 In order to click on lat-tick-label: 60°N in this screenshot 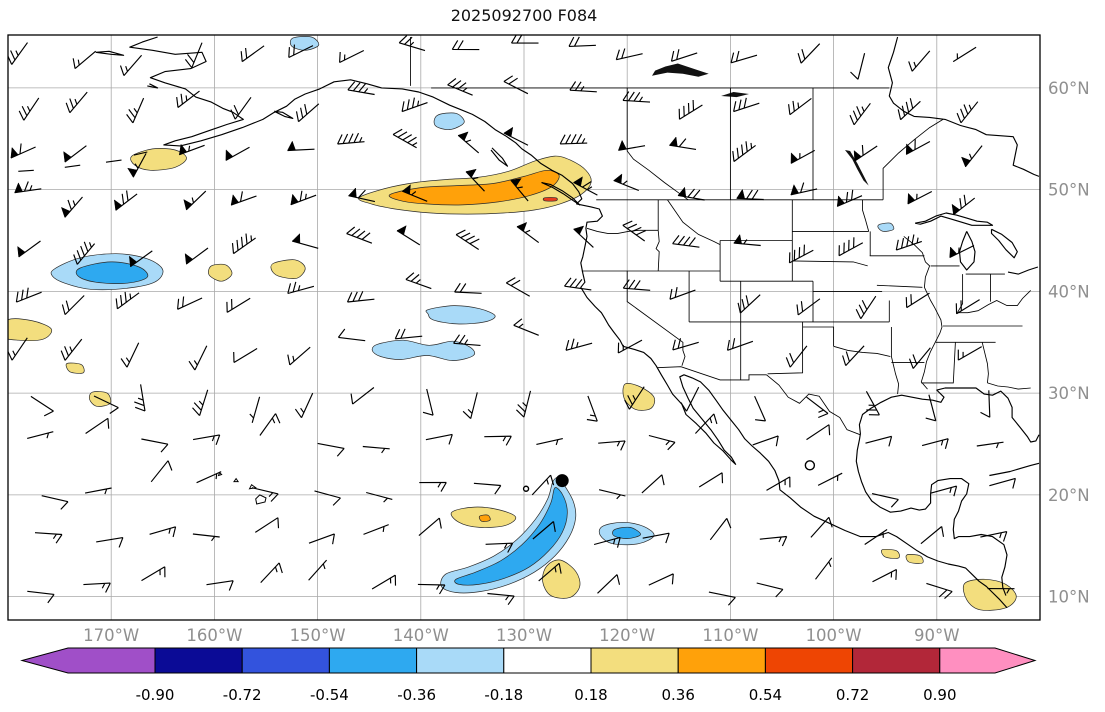, I will do `click(1069, 88)`.